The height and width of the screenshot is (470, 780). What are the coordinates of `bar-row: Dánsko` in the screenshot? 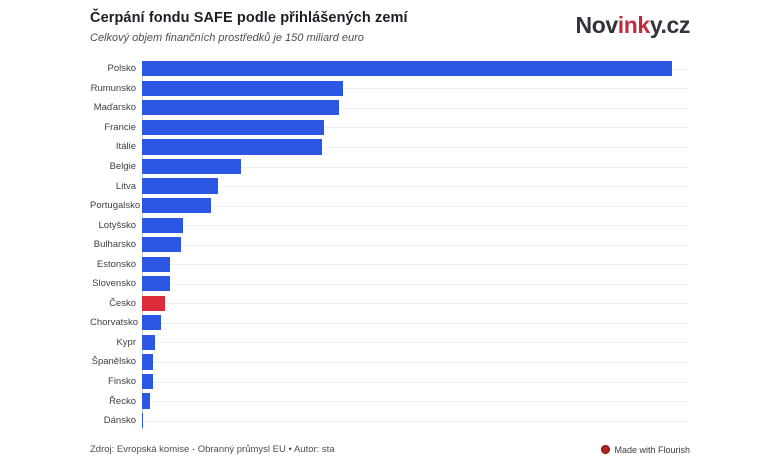 It's located at (389, 421).